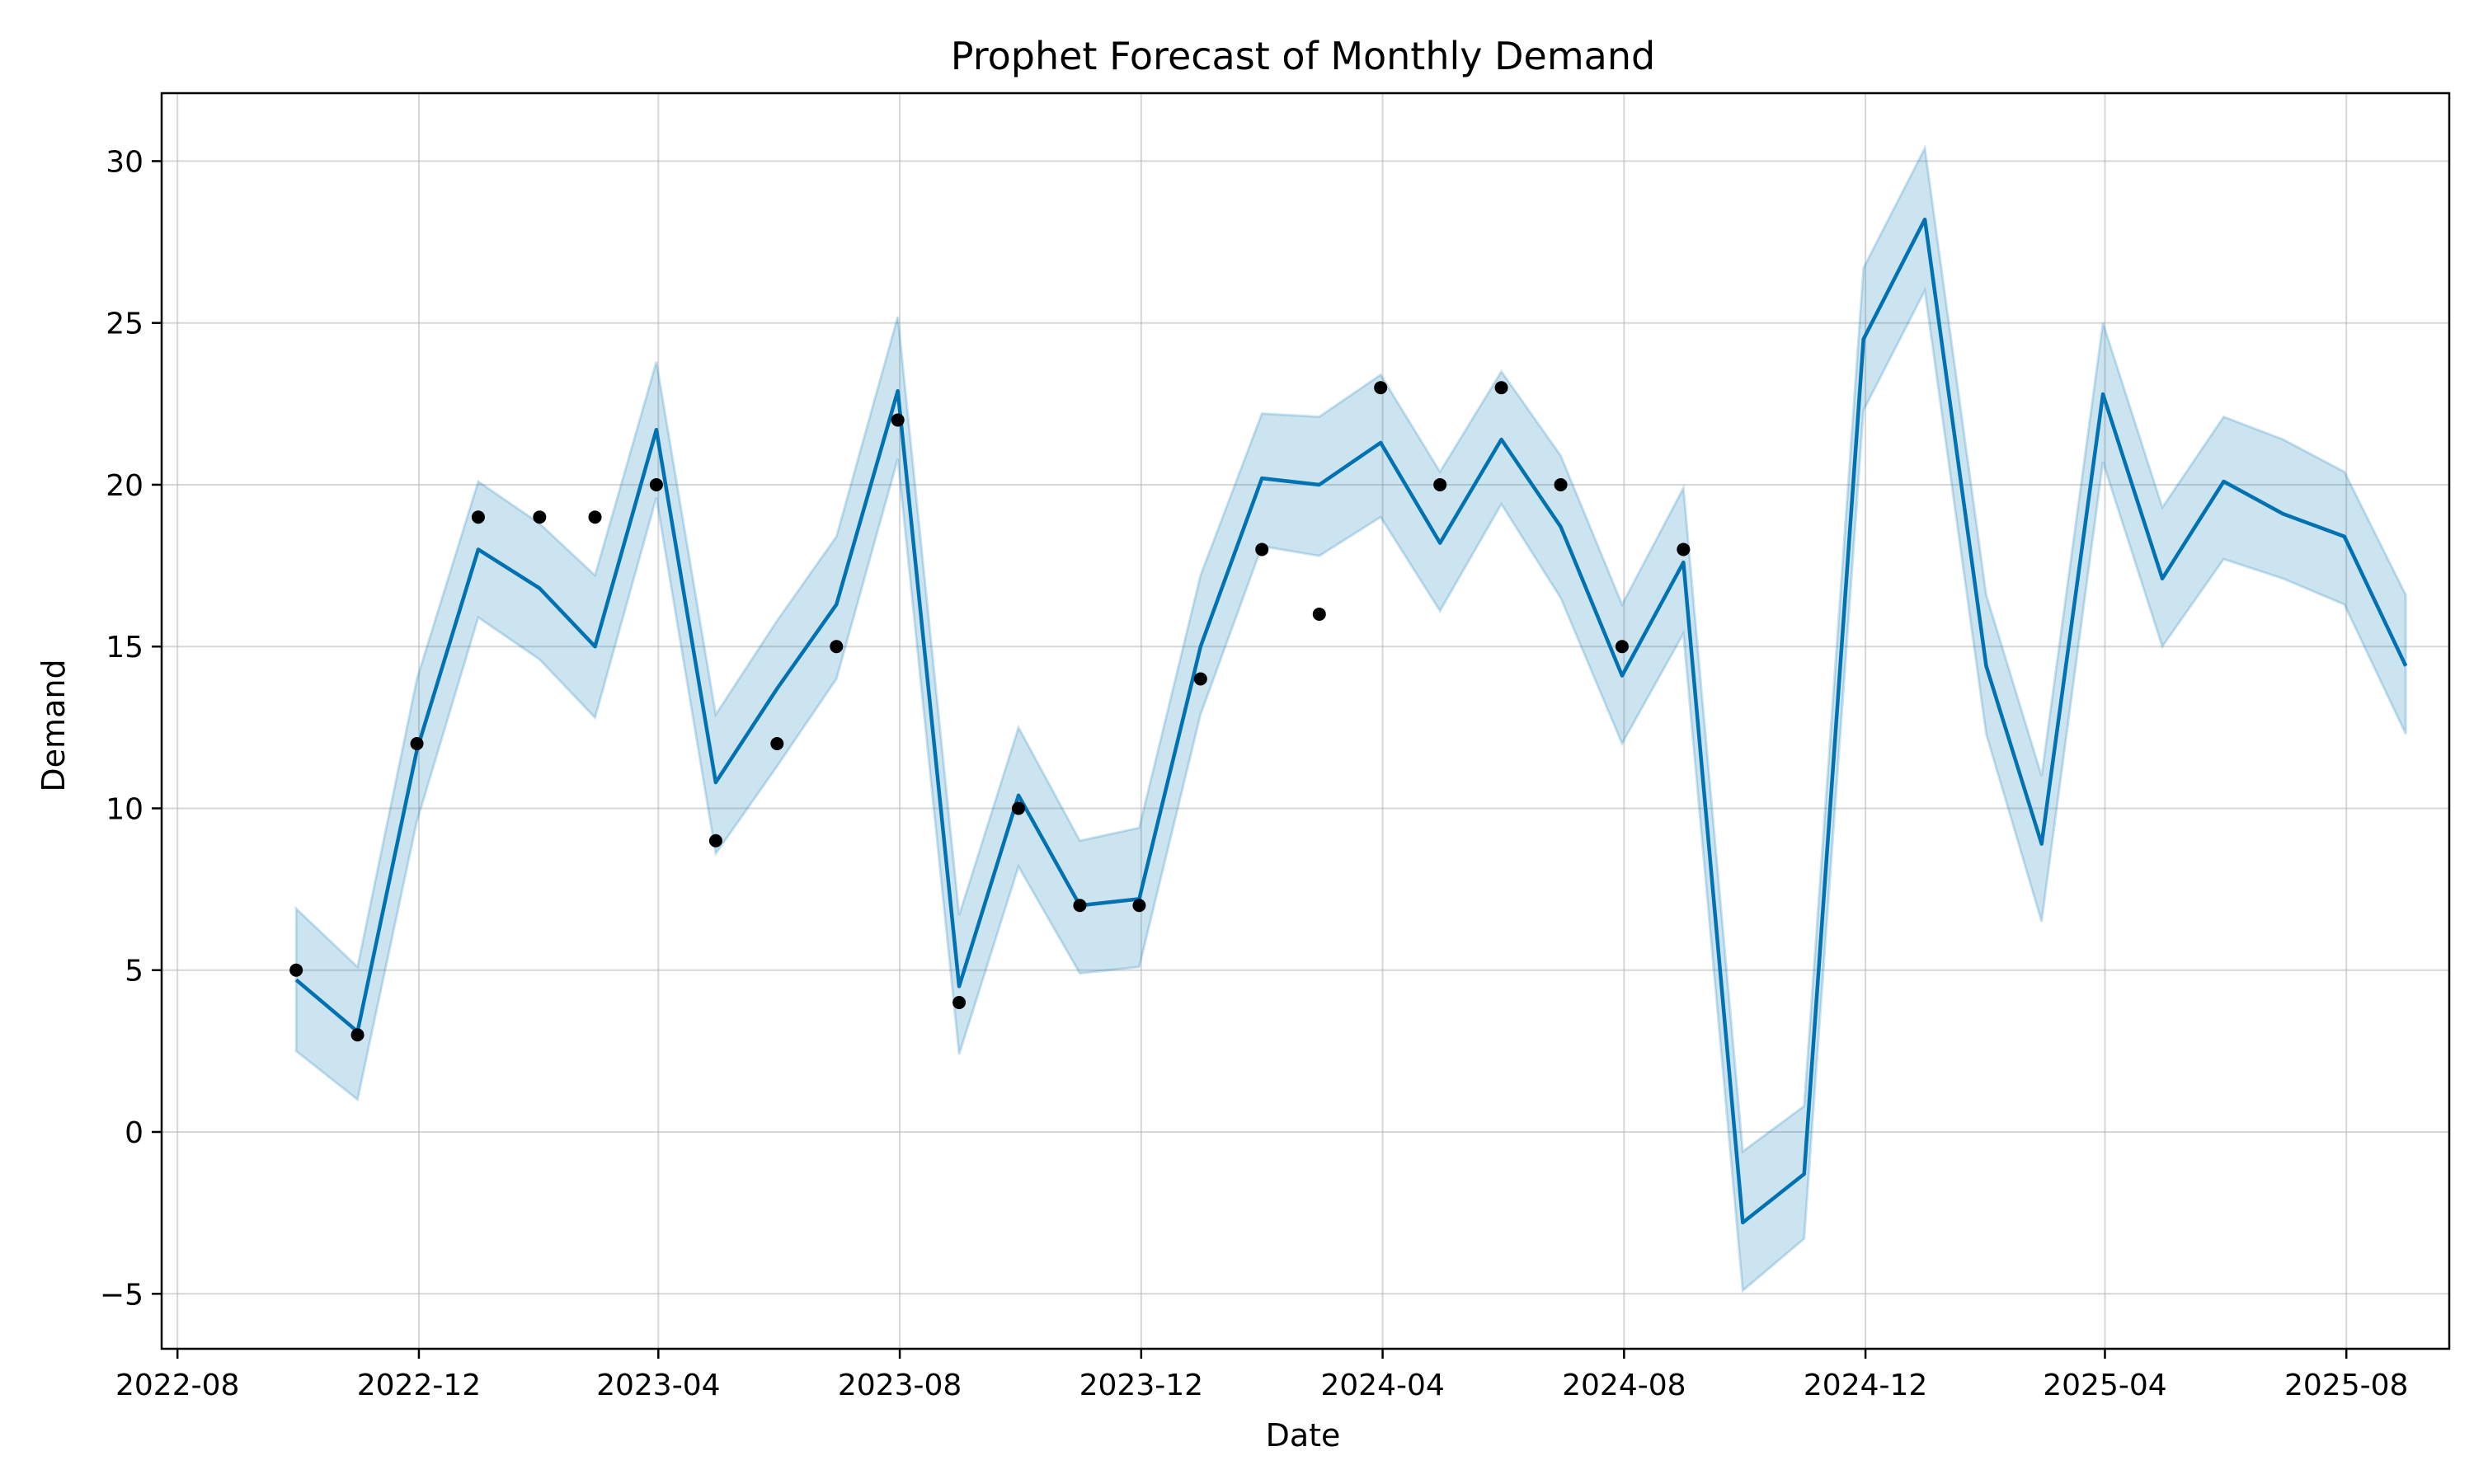 This screenshot has width=2474, height=1484. I want to click on x-tick-label: 2023-12, so click(1141, 1385).